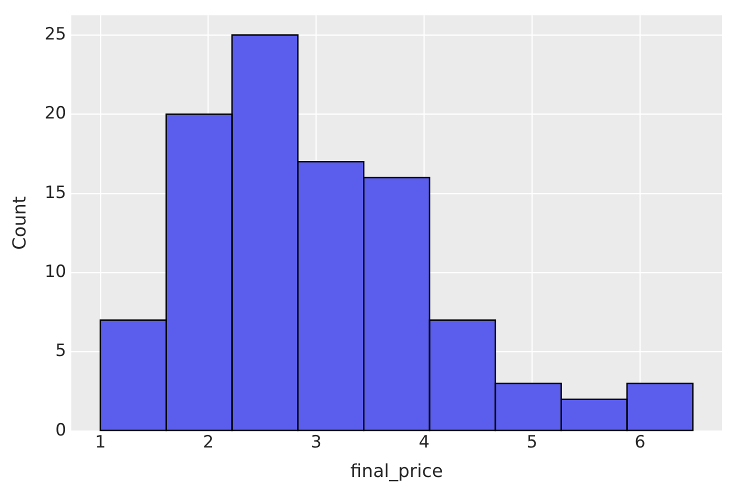 The width and height of the screenshot is (731, 491). What do you see at coordinates (100, 442) in the screenshot?
I see `x-tick-label: 1` at bounding box center [100, 442].